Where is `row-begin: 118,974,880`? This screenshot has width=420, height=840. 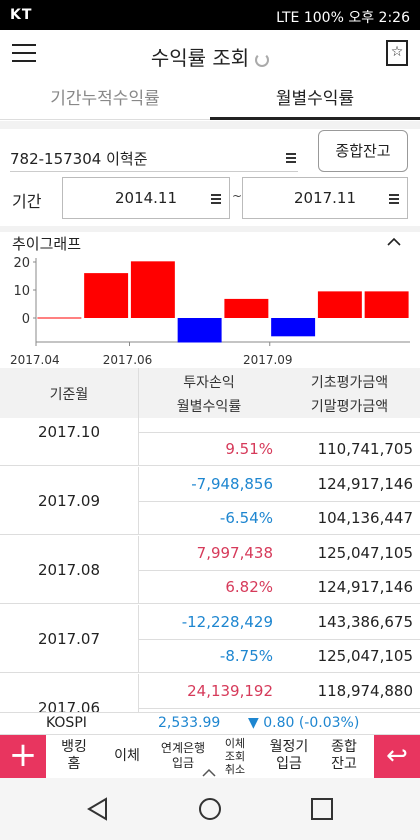
row-begin: 118,974,880 is located at coordinates (365, 691).